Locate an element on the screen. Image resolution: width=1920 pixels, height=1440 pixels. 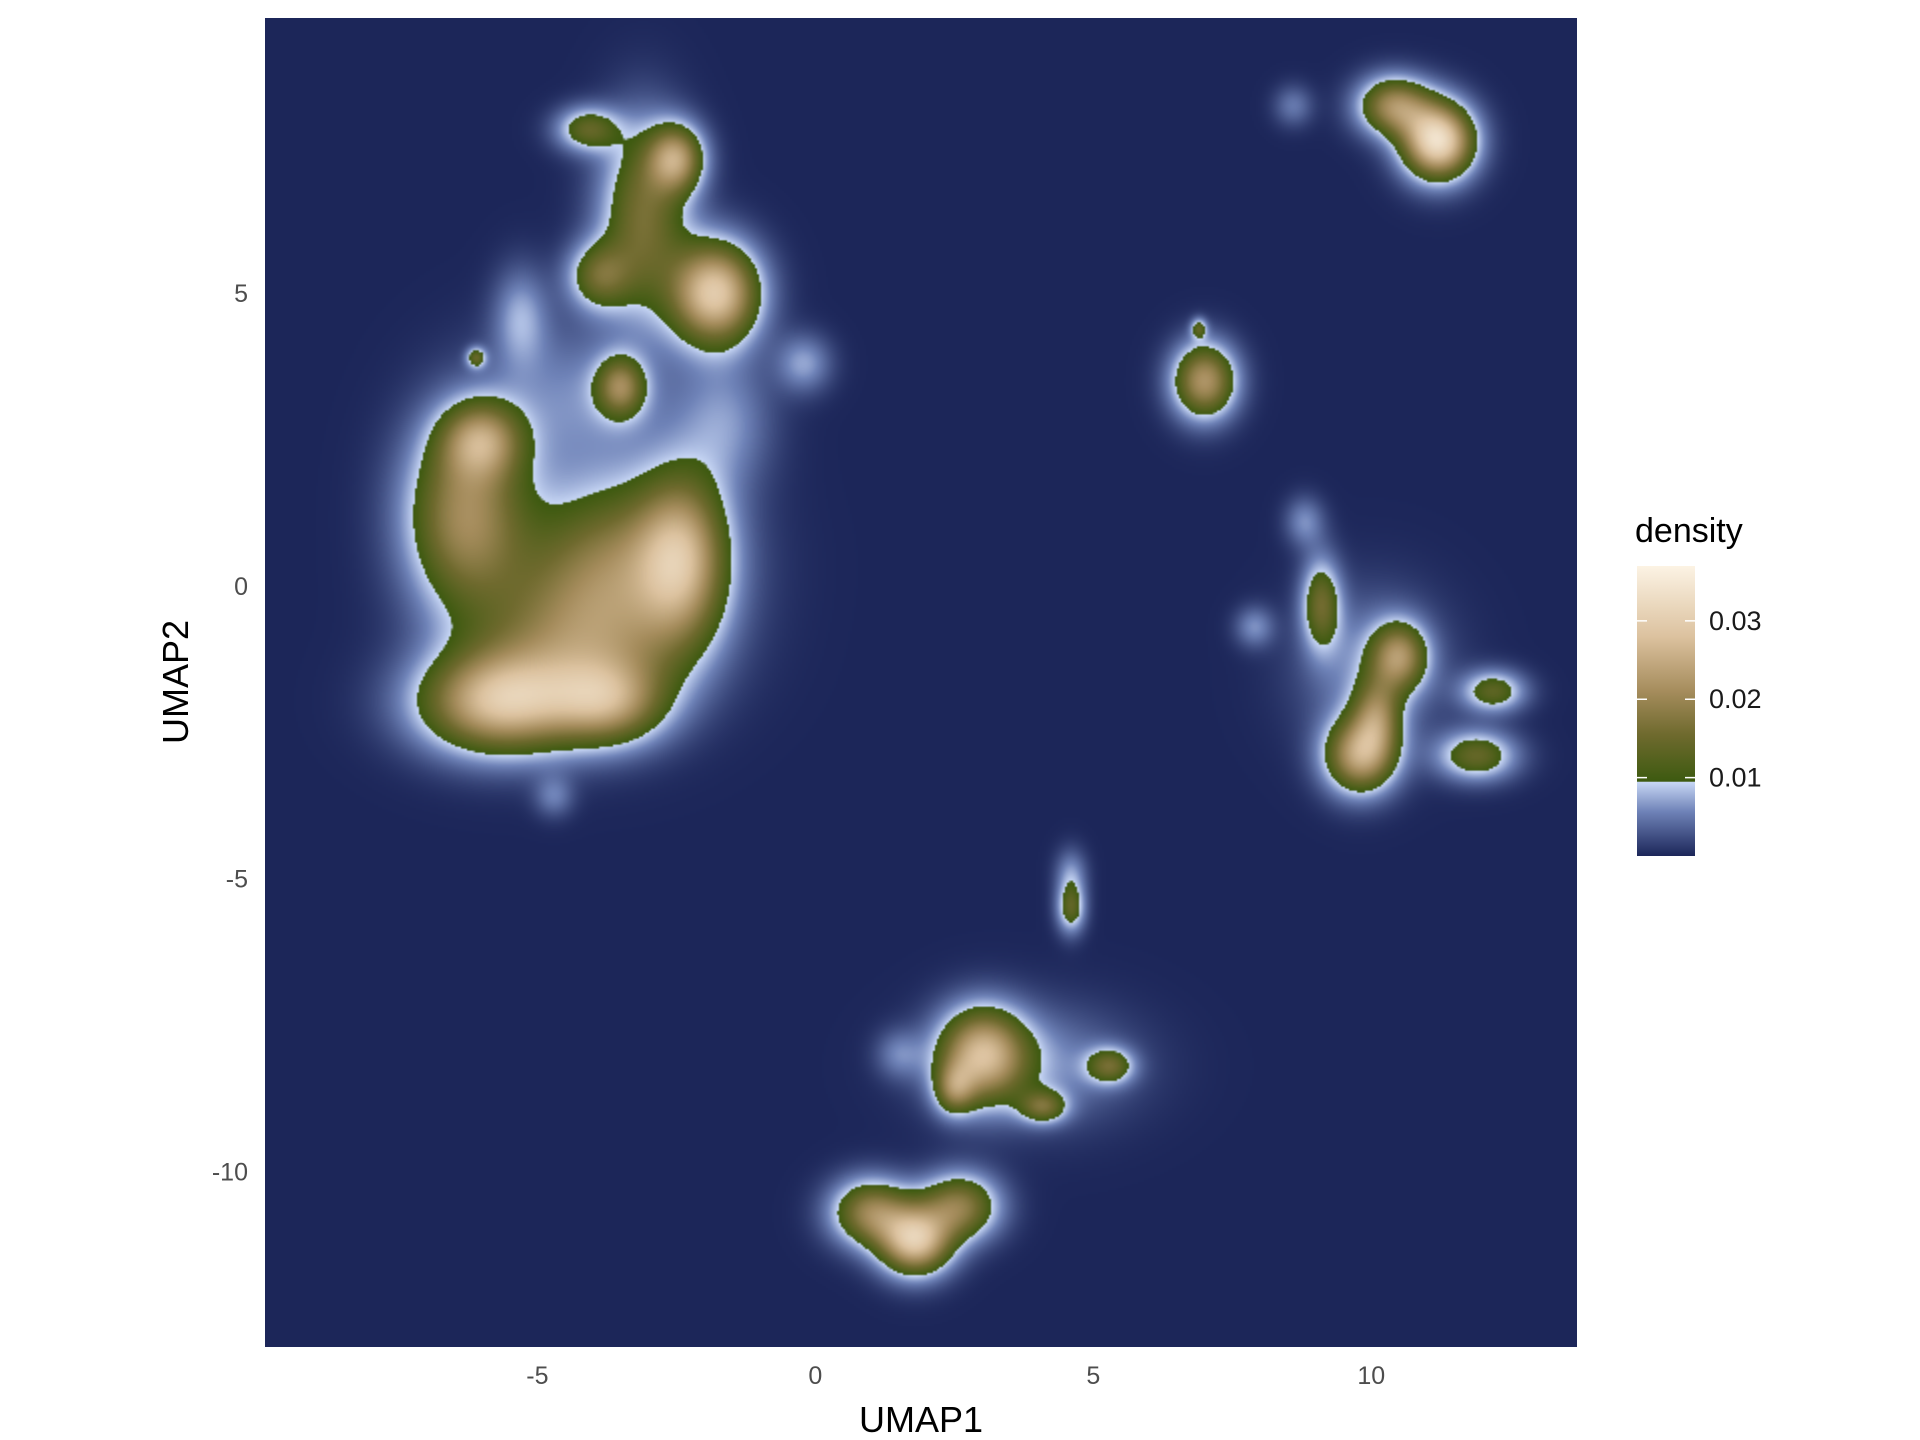
legend-tick-label: 0.01 is located at coordinates (1735, 778).